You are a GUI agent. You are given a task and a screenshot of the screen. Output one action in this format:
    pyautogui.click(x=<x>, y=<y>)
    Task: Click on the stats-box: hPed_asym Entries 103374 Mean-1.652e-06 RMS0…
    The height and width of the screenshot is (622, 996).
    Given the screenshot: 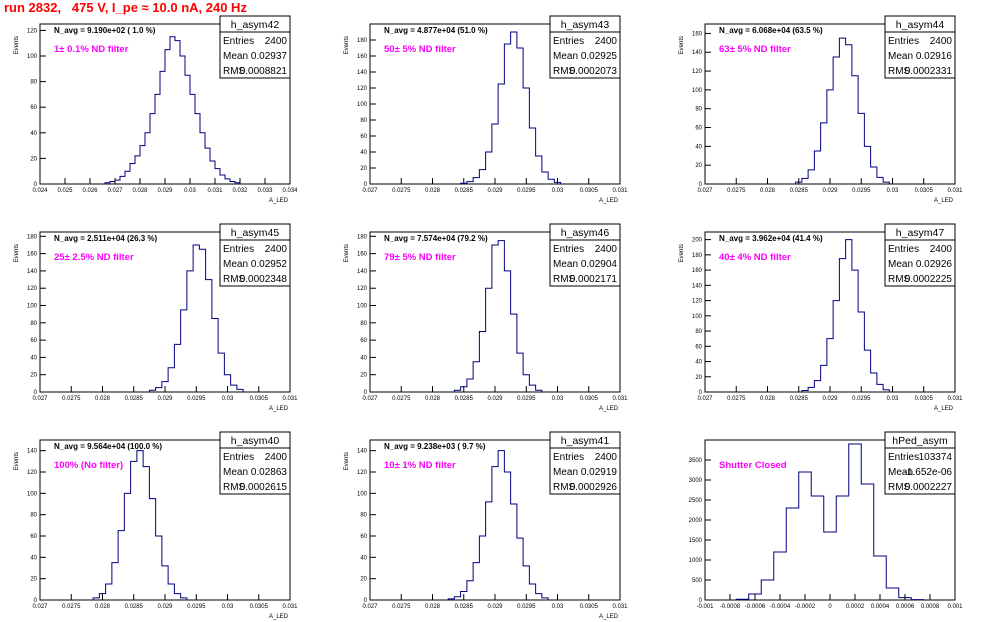 What is the action you would take?
    pyautogui.click(x=920, y=463)
    